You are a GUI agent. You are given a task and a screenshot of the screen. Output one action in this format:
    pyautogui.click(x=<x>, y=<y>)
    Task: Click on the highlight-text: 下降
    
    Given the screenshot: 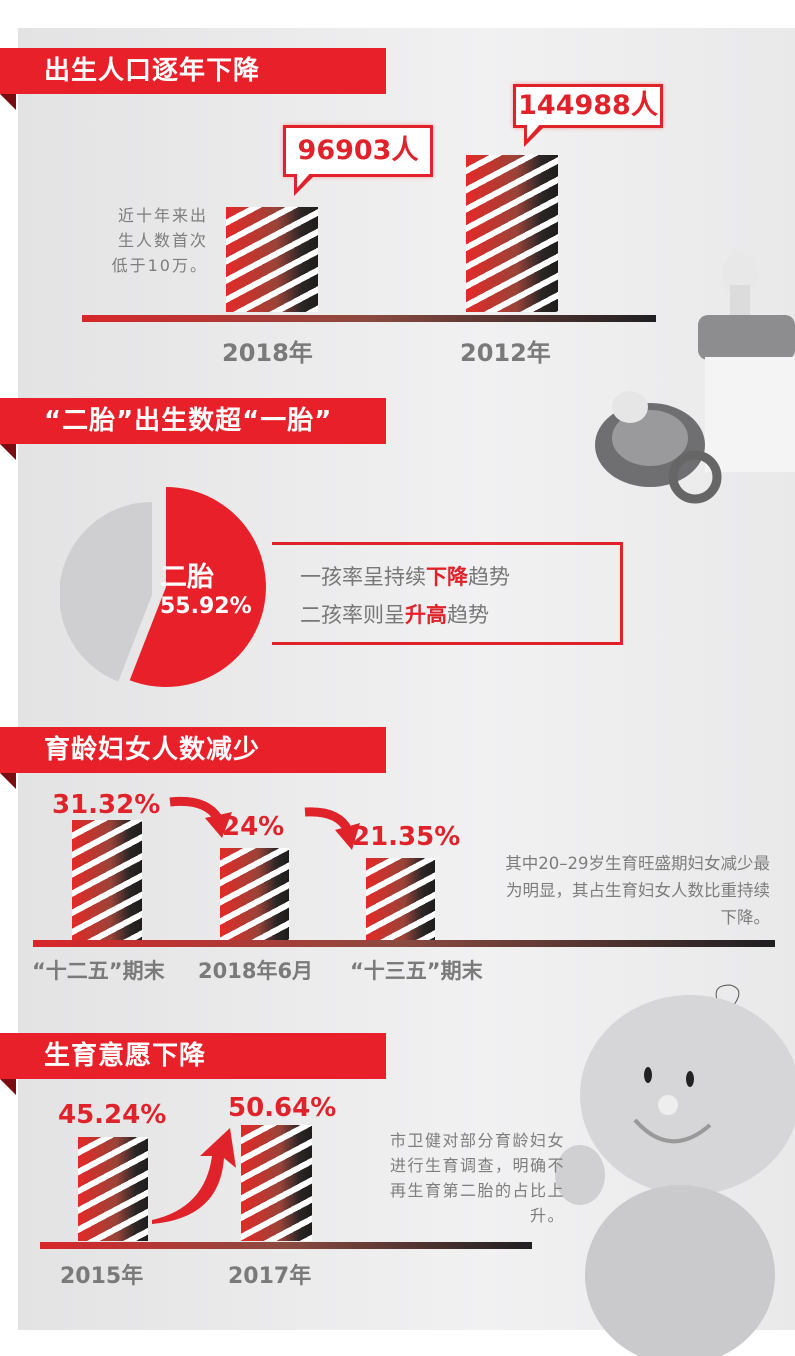 What is the action you would take?
    pyautogui.click(x=447, y=577)
    